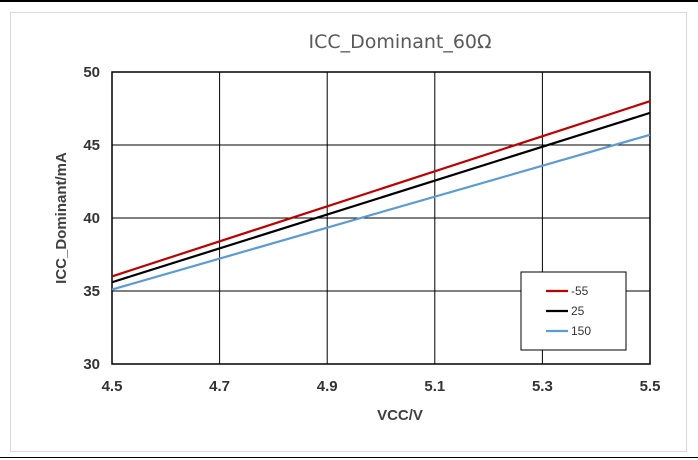 The image size is (698, 460). What do you see at coordinates (399, 42) in the screenshot?
I see `chart-title: ICC_Dominant_60Ω` at bounding box center [399, 42].